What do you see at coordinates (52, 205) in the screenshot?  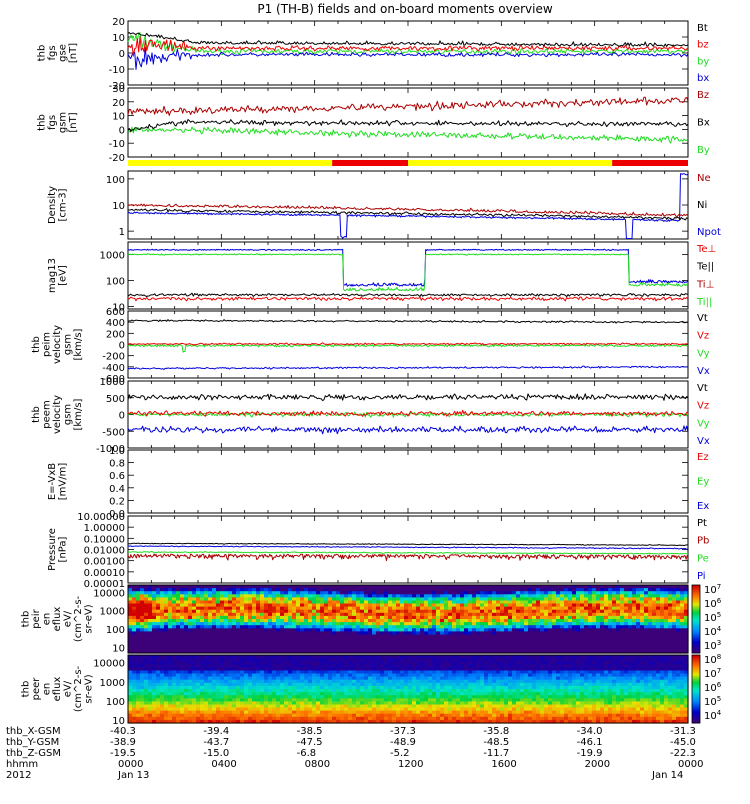 I see `y-axis-label: Density` at bounding box center [52, 205].